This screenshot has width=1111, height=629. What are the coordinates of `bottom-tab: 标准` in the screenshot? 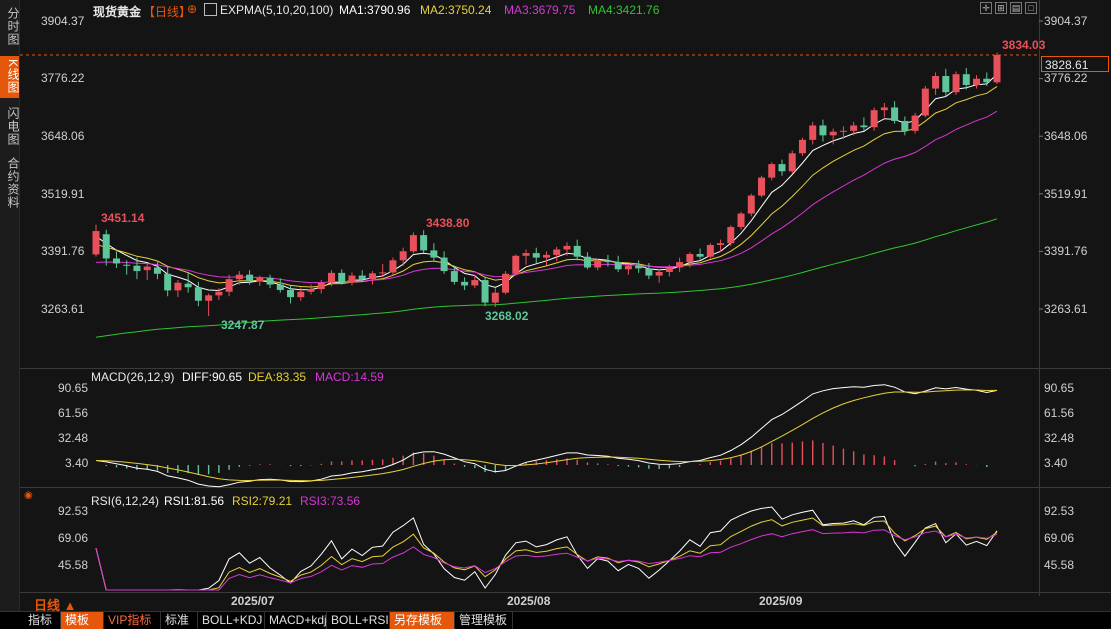 It's located at (179, 620).